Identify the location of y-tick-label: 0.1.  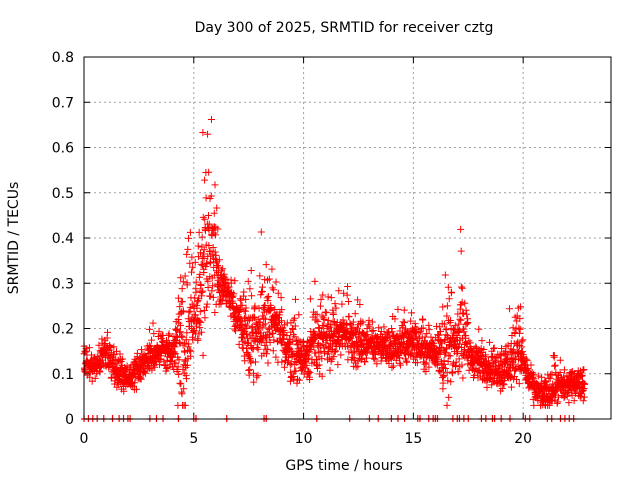
(63, 375).